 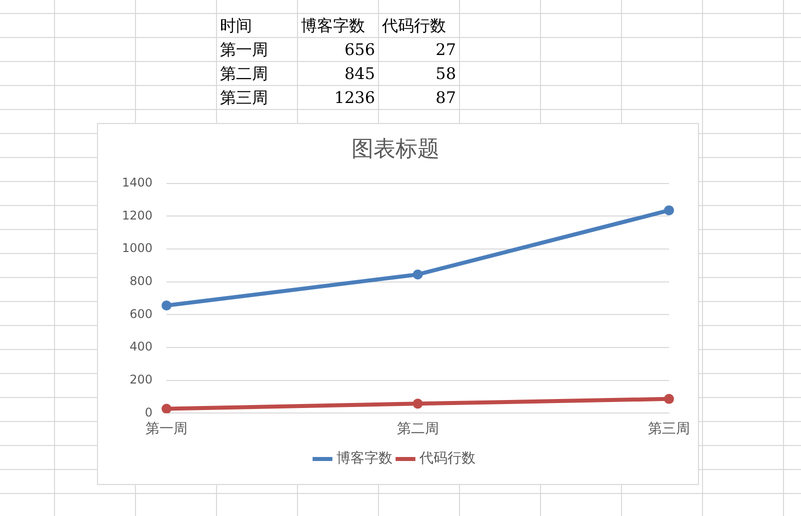 What do you see at coordinates (257, 26) in the screenshot?
I see `text: 时间` at bounding box center [257, 26].